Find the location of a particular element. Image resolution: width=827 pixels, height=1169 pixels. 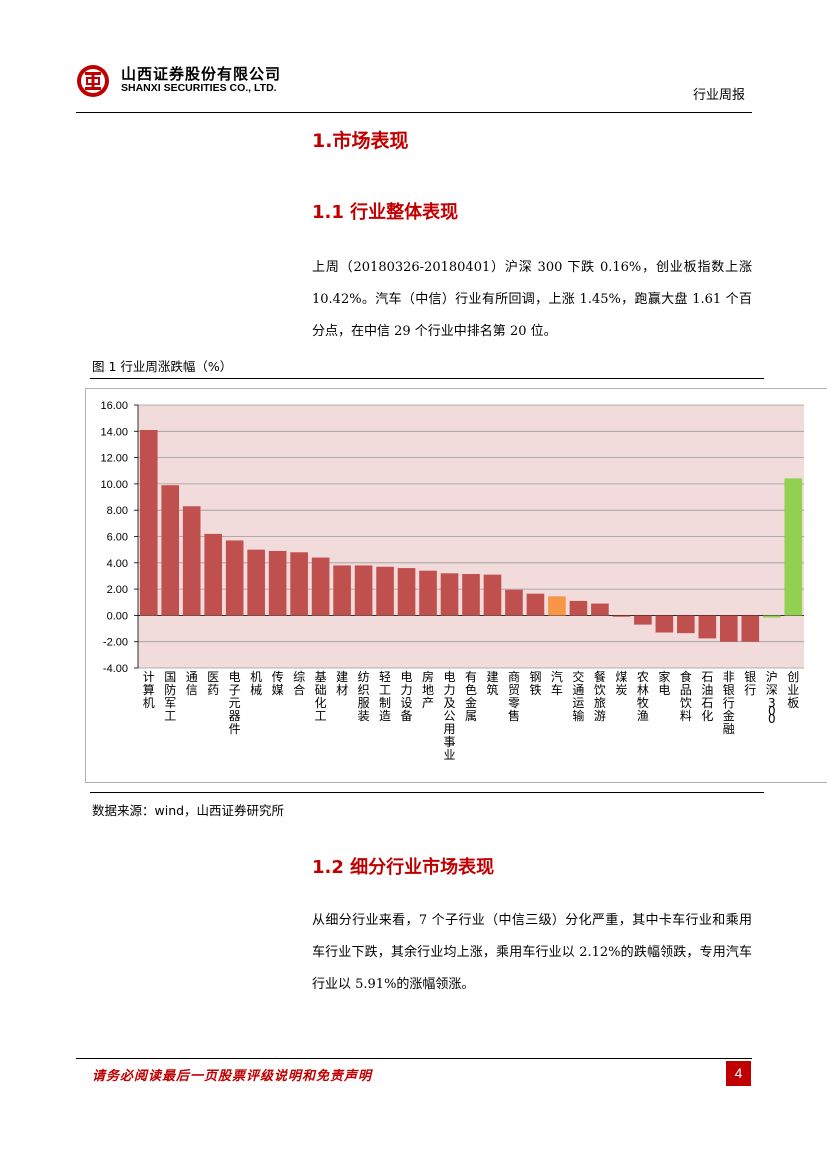

subsection-title-1: 1.1 行业整体表现 is located at coordinates (385, 212).